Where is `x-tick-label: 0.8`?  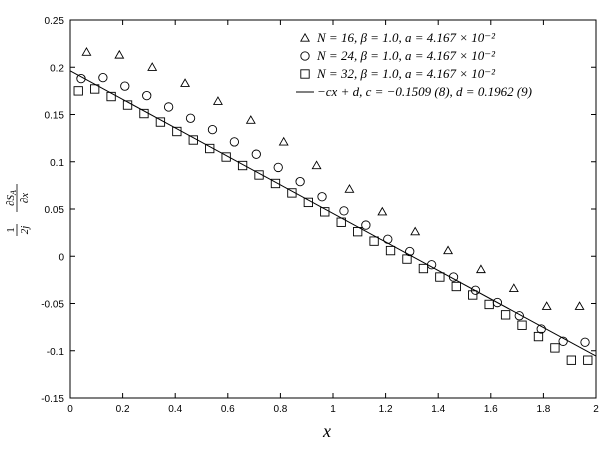
x-tick-label: 0.8 is located at coordinates (280, 409).